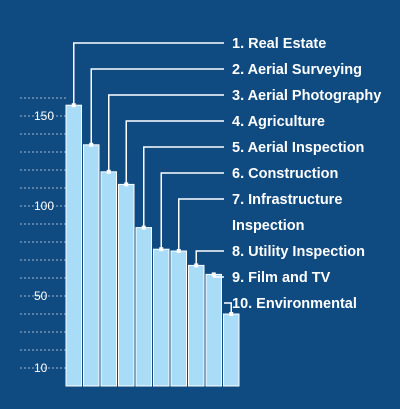 The width and height of the screenshot is (400, 409). What do you see at coordinates (298, 252) in the screenshot?
I see `category-label: 8. Utility Inspection` at bounding box center [298, 252].